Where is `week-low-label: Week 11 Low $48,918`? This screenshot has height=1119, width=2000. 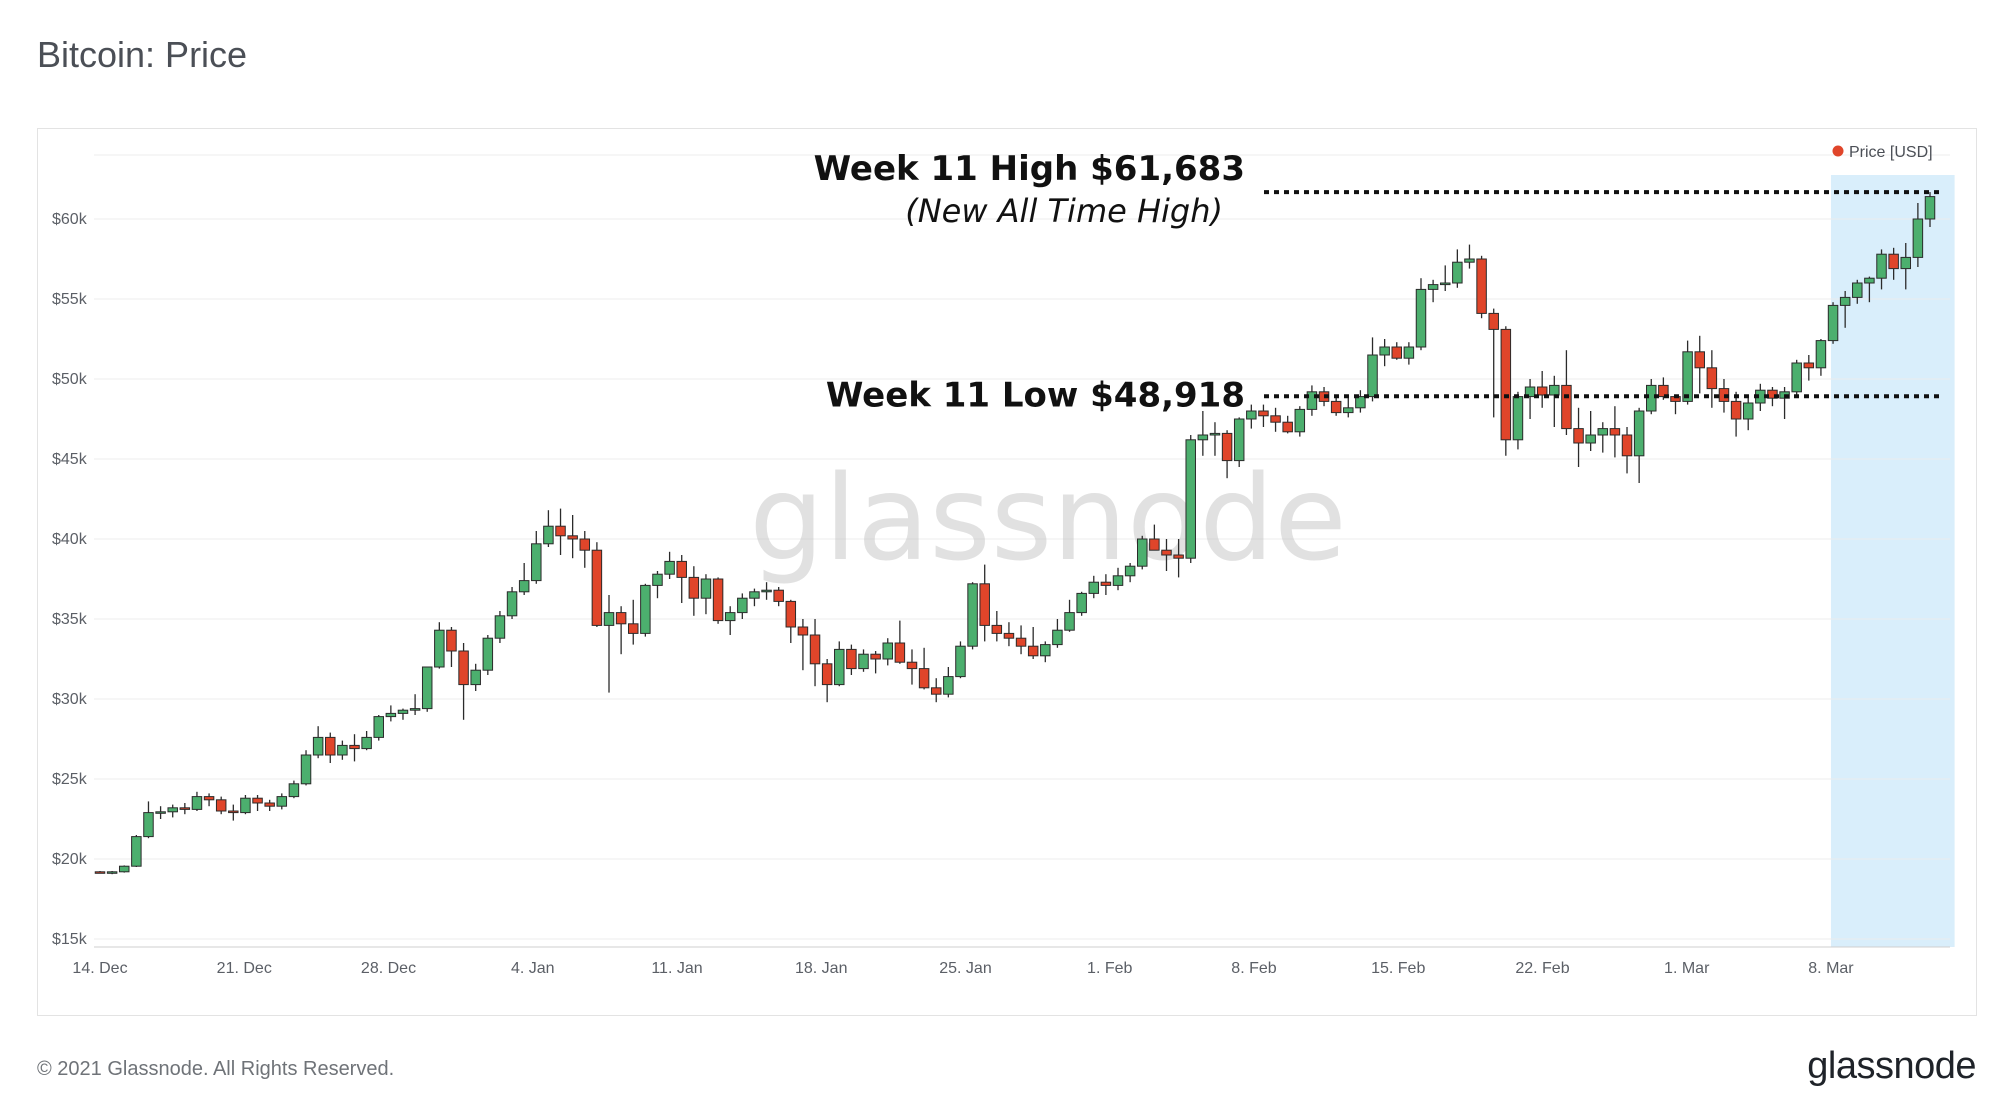 week-low-label: Week 11 Low $48,918 is located at coordinates (1035, 395).